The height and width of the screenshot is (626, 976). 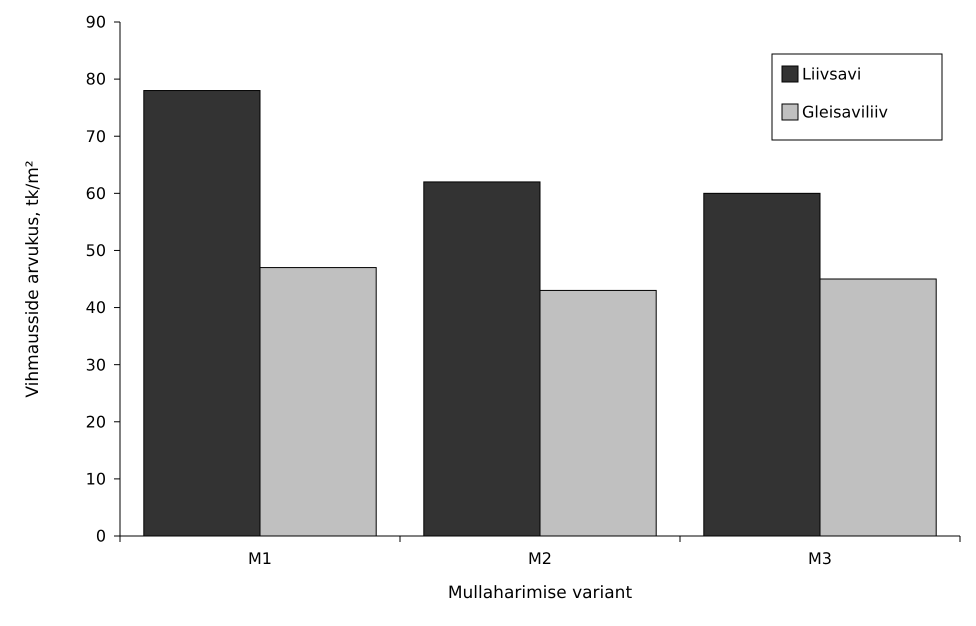 What do you see at coordinates (96, 22) in the screenshot?
I see `y-tick-label: 90` at bounding box center [96, 22].